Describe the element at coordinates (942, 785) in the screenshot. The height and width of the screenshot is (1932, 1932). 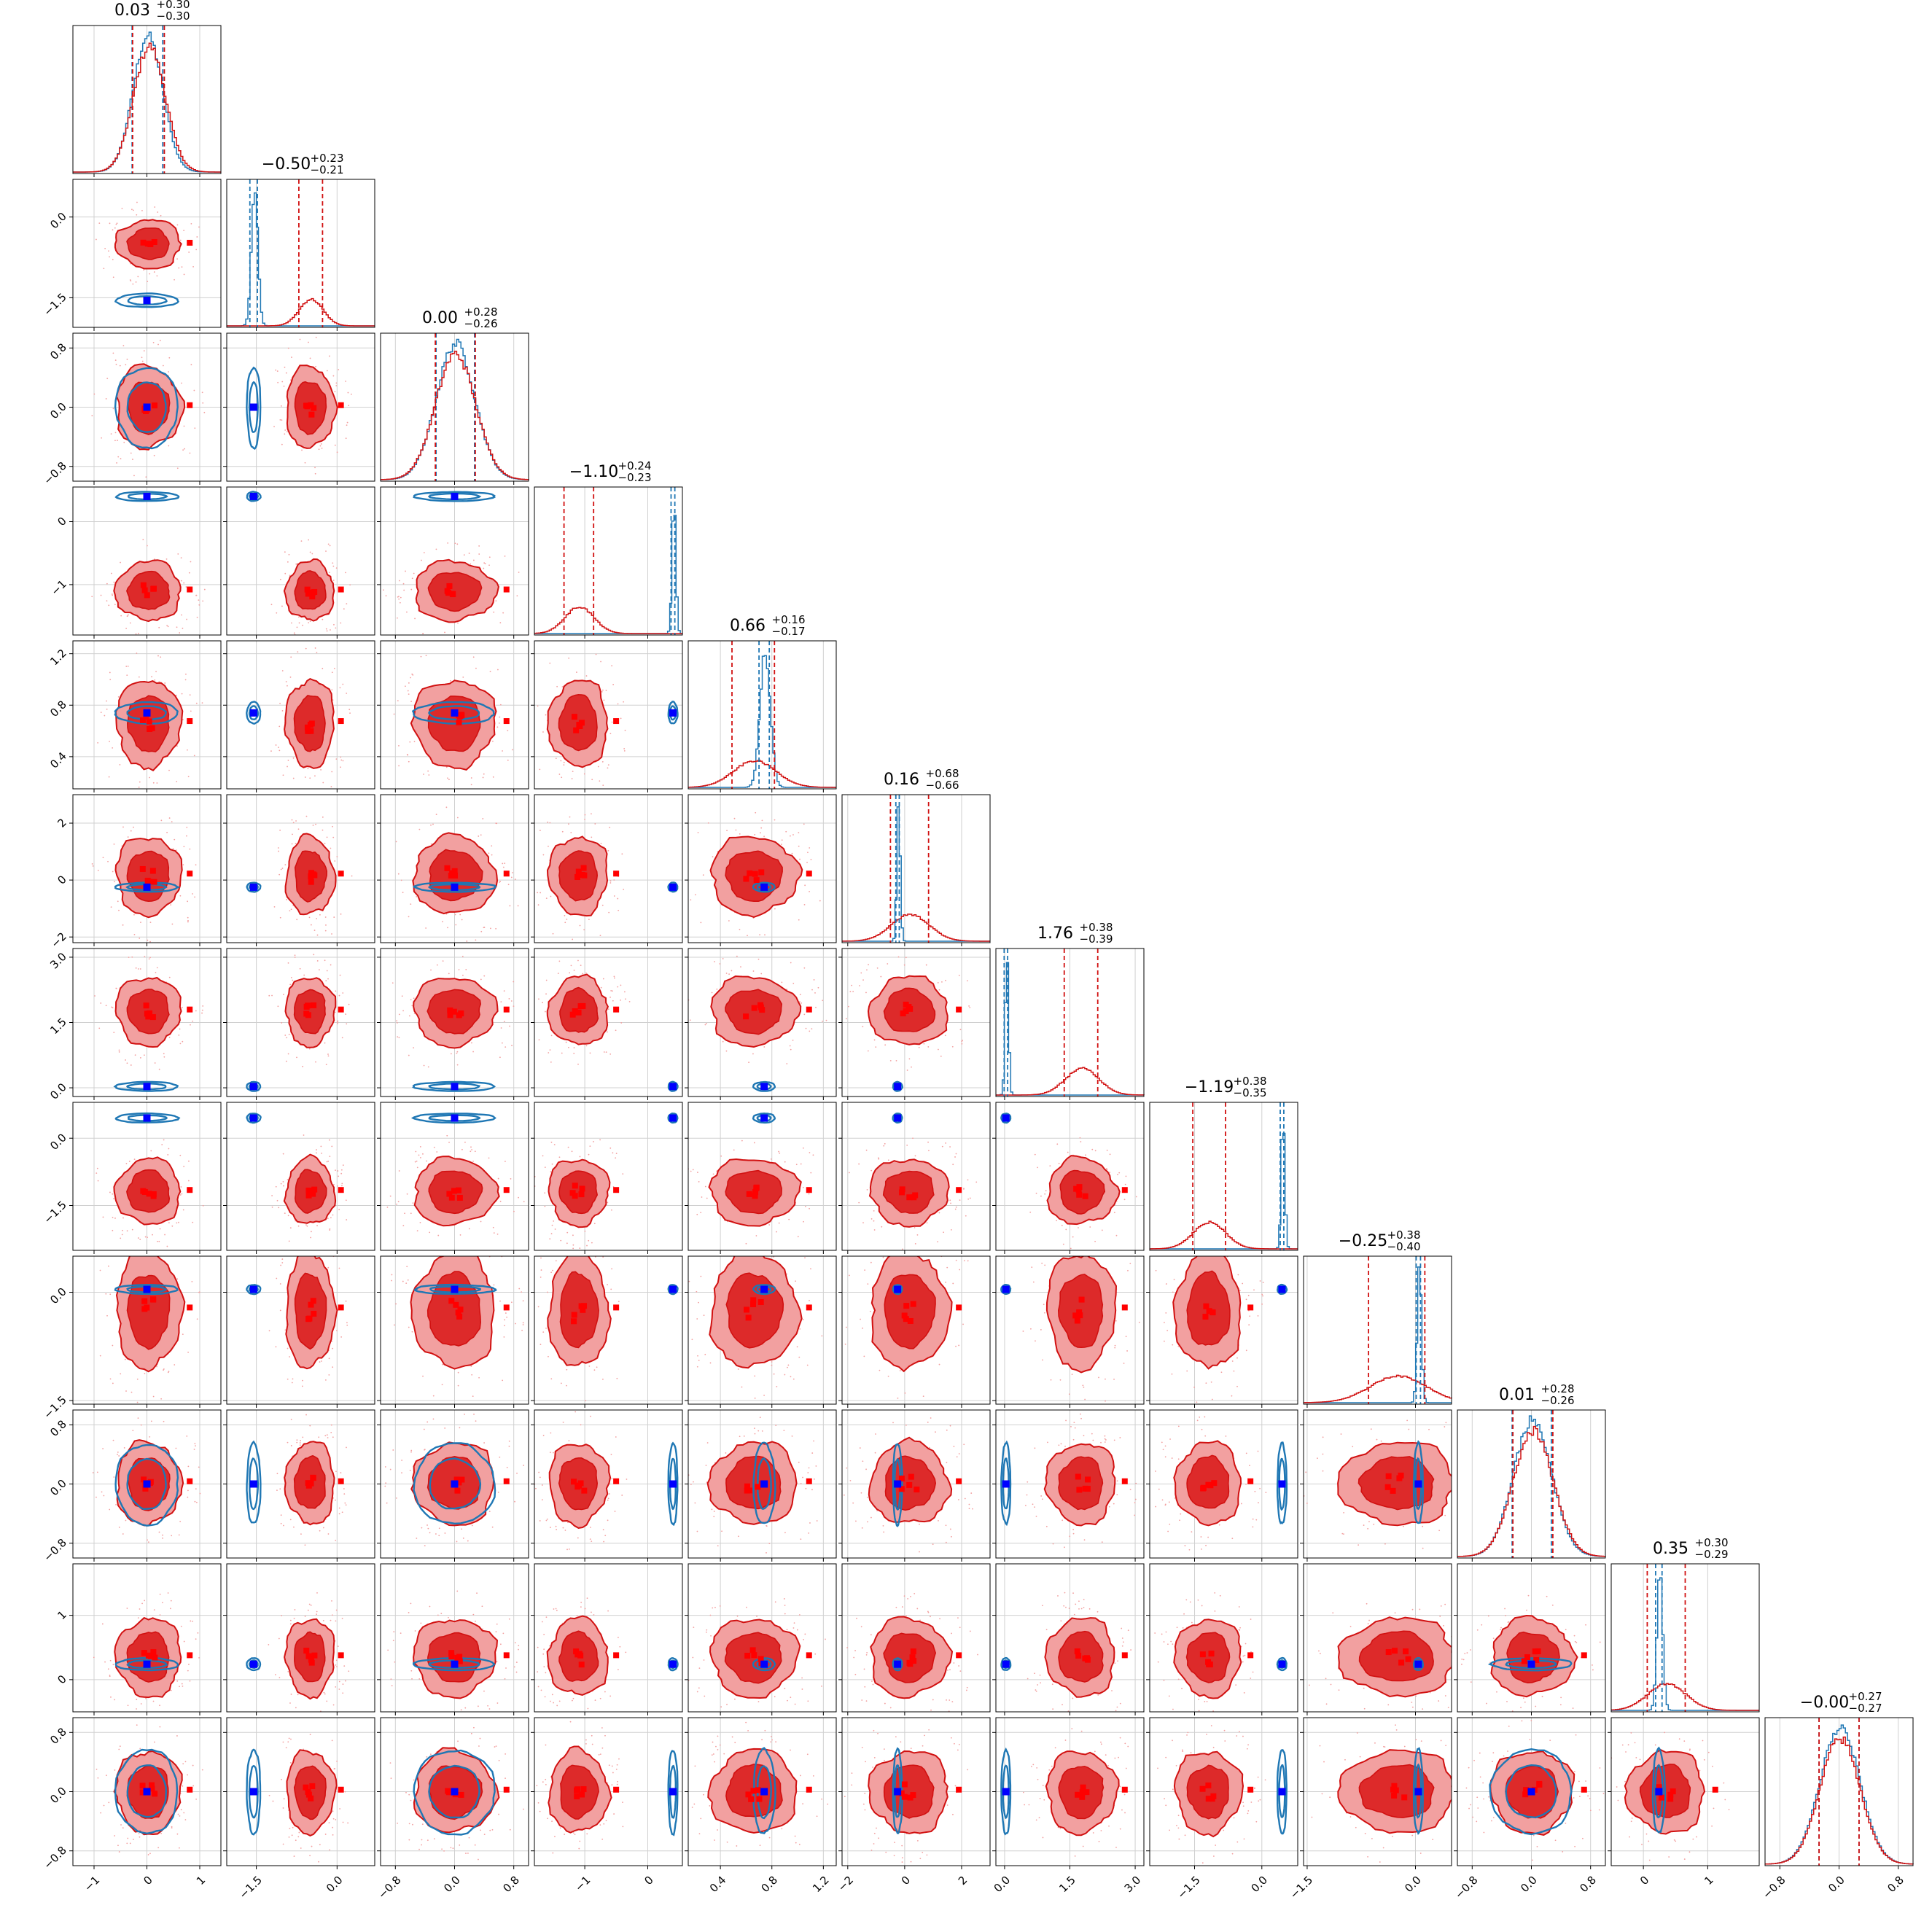
I see `param-title-minus-5: −0.66` at that location.